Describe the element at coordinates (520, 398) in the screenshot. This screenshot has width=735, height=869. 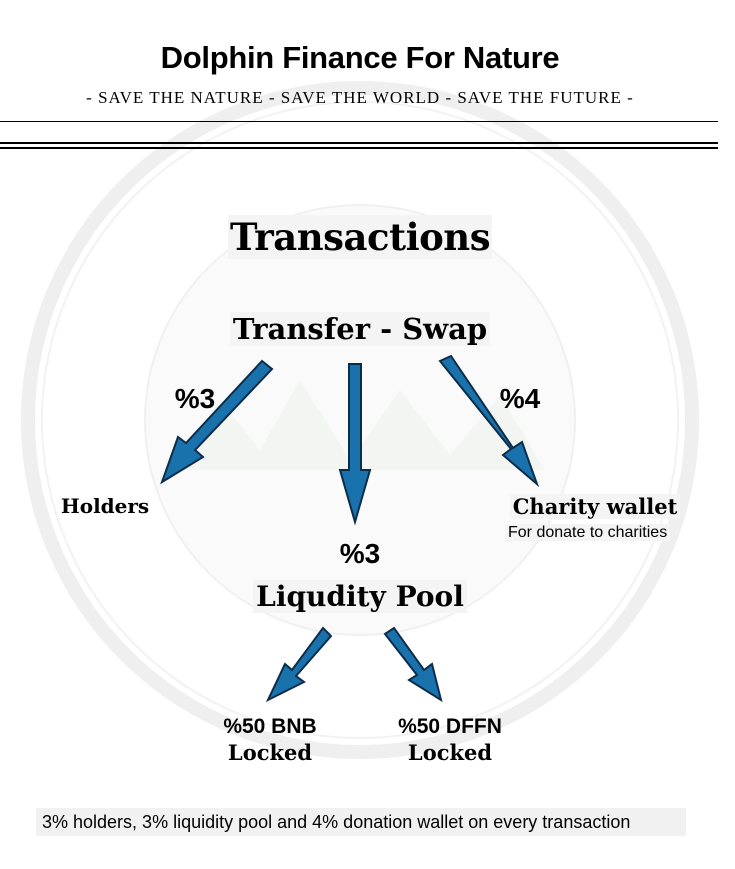
I see `charity-percent: %4` at that location.